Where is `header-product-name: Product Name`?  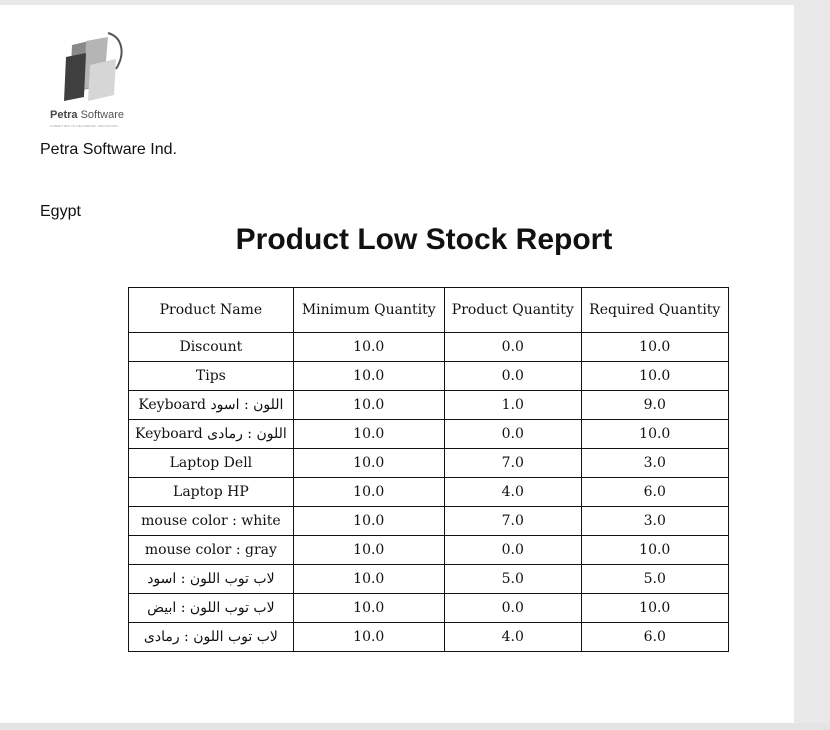 header-product-name: Product Name is located at coordinates (211, 310).